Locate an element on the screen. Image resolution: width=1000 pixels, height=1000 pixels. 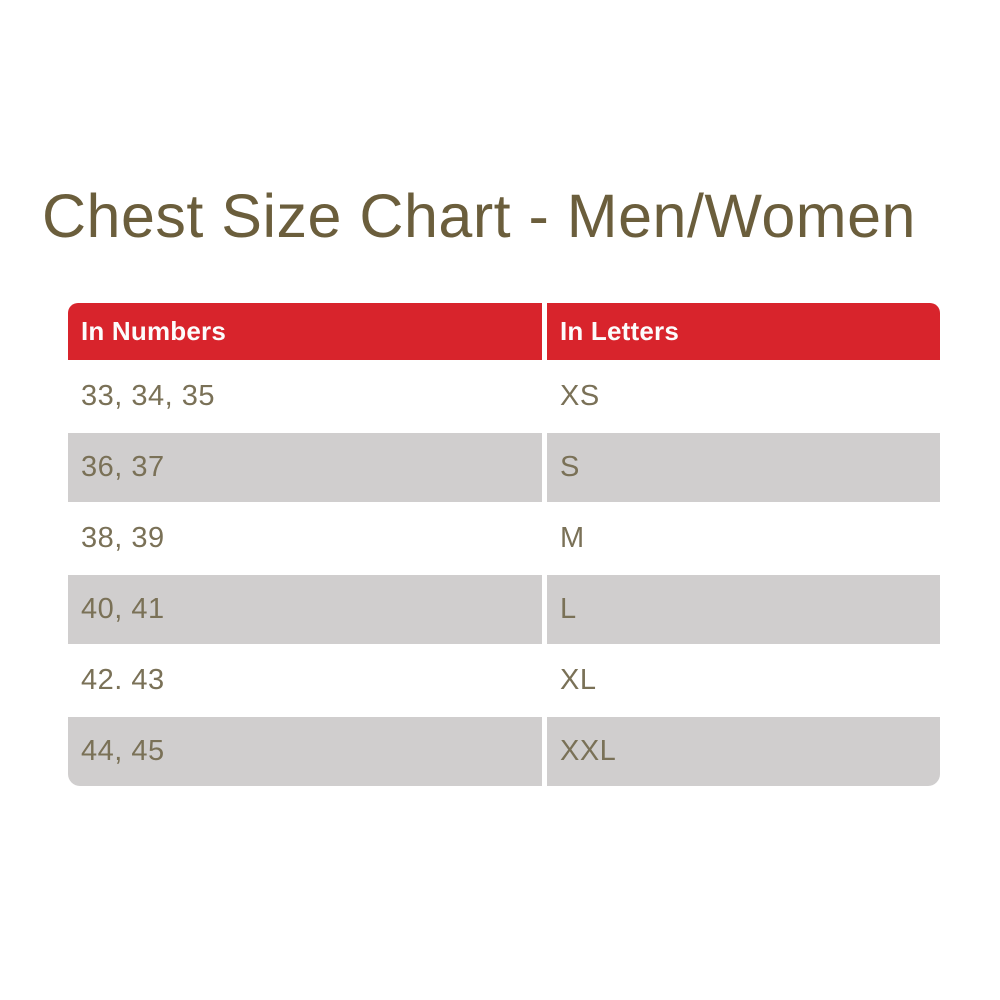
numbers-cell: 40, 41 is located at coordinates (305, 609).